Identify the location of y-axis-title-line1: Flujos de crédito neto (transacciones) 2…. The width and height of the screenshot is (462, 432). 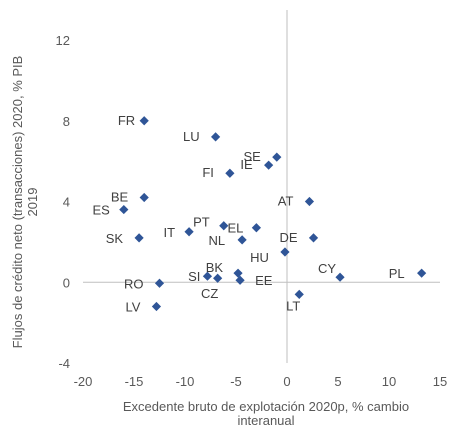
(17, 202).